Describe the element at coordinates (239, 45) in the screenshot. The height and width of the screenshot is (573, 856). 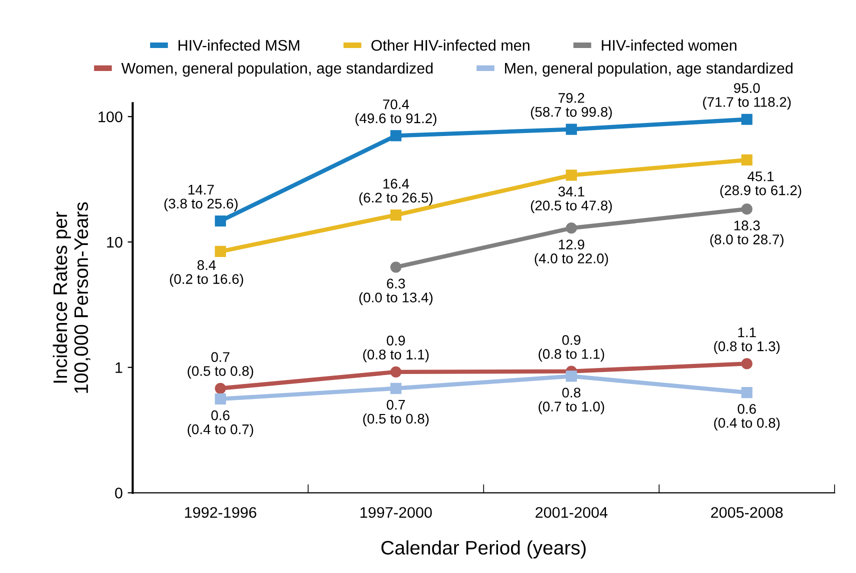
I see `legend-label: HIV-infected MSM` at that location.